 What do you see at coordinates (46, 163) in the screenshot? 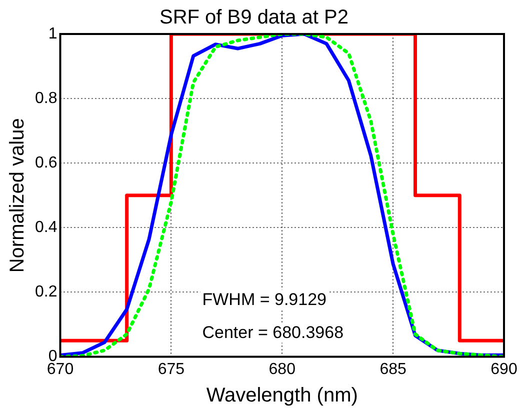
I see `y-tick-label: 0.6` at bounding box center [46, 163].